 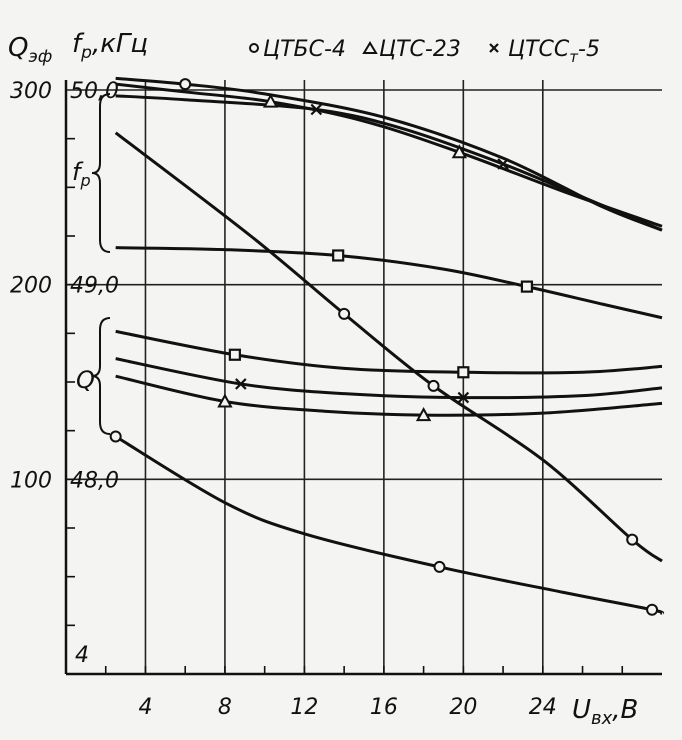 What do you see at coordinates (94, 91) in the screenshot?
I see `y-tick-label-freq: 50,0` at bounding box center [94, 91].